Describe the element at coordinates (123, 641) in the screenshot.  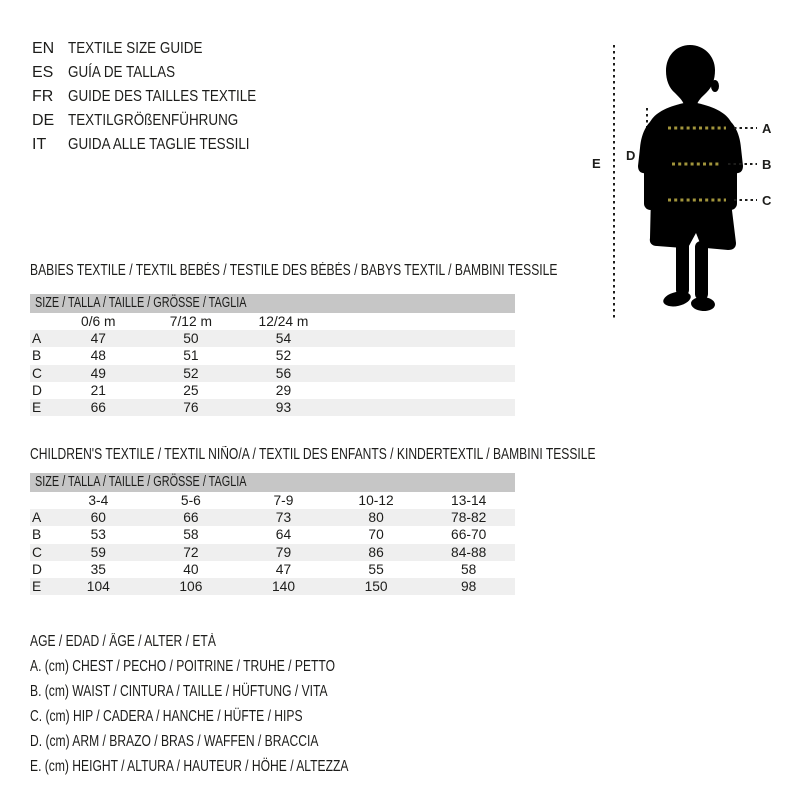
I see `legend-age-line: AGE / EDAD / ÂGE / ALTER / ETÀ` at that location.